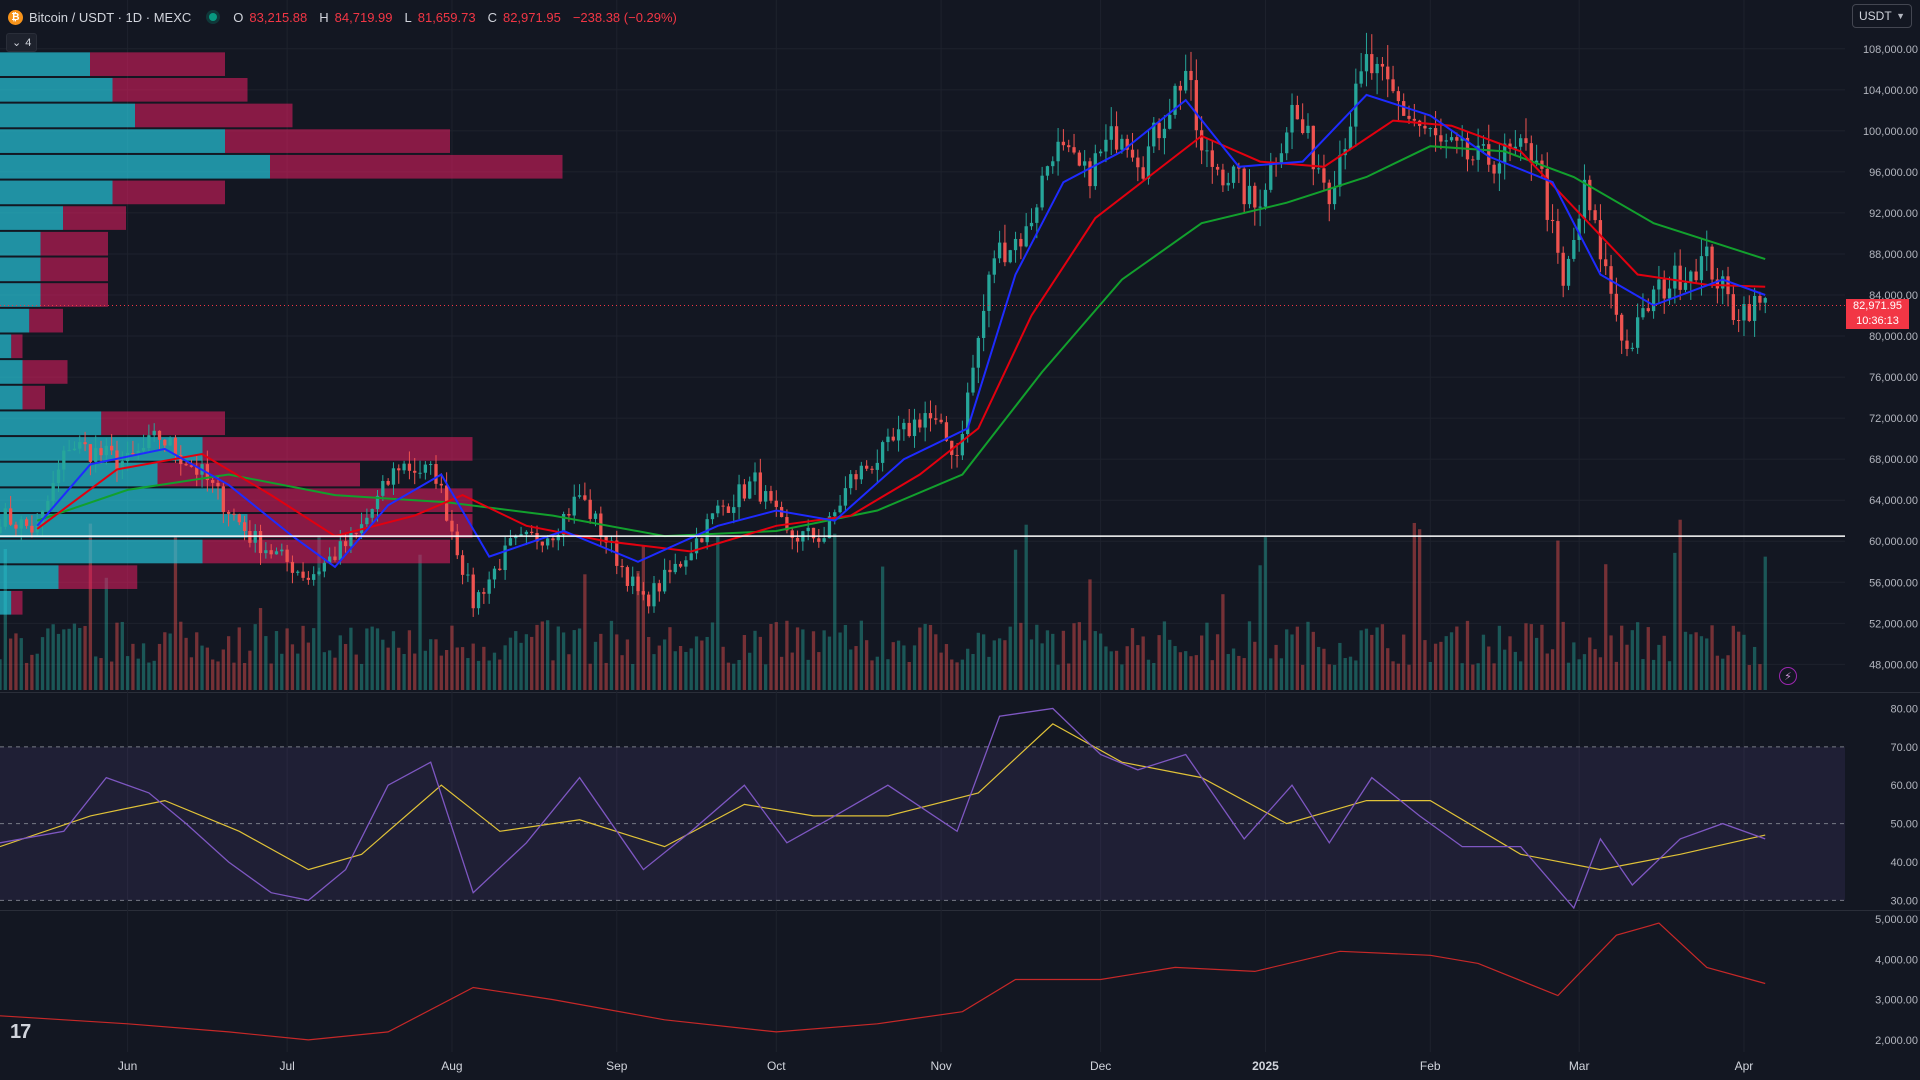 This screenshot has width=1920, height=1080. I want to click on rsi-ma-line, so click(883, 797).